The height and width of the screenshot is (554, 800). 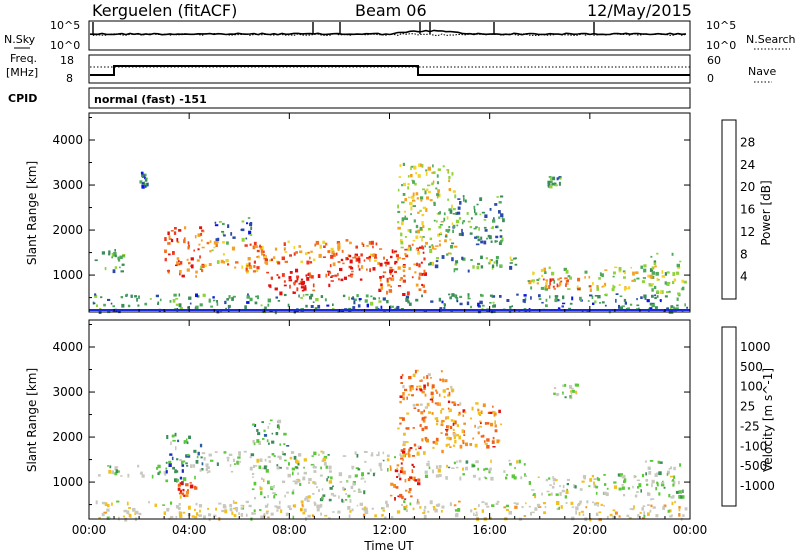 What do you see at coordinates (67, 347) in the screenshot?
I see `y-tick-label: 4000` at bounding box center [67, 347].